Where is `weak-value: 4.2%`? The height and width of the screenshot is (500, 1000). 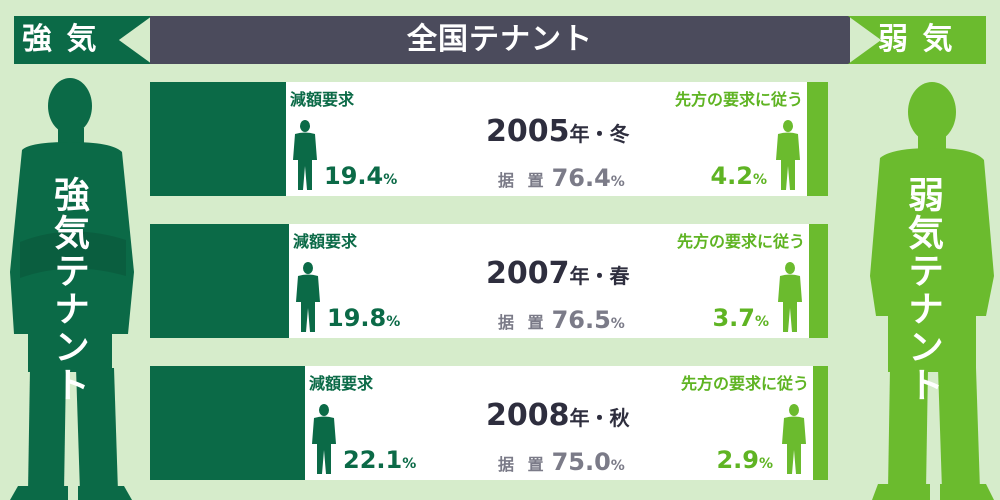 weak-value: 4.2% is located at coordinates (738, 176).